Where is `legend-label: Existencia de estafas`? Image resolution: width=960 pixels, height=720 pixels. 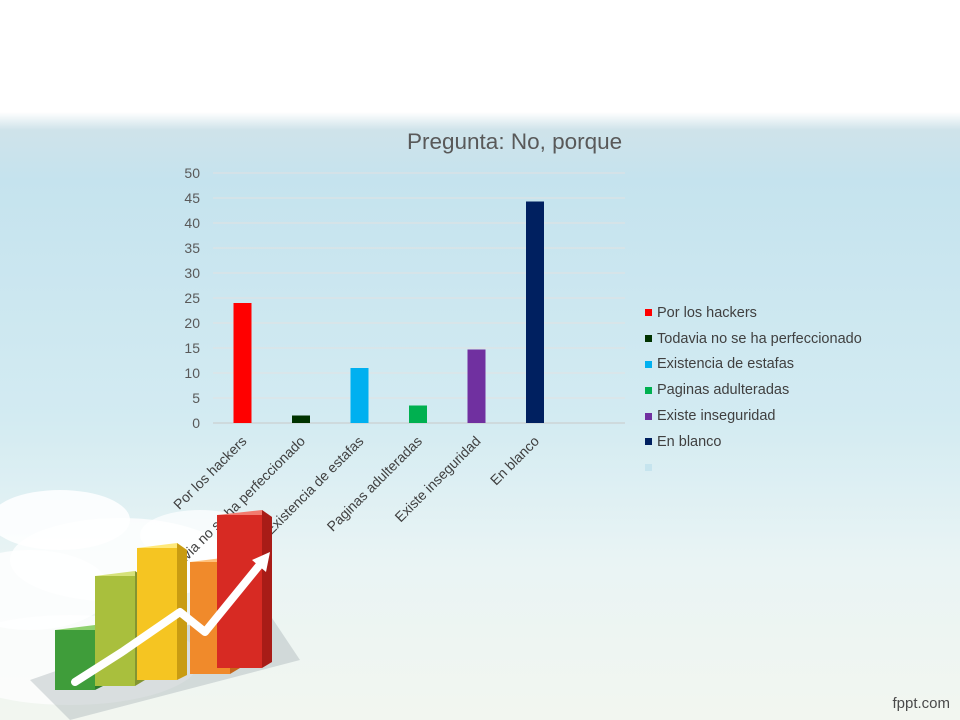 legend-label: Existencia de estafas is located at coordinates (726, 364).